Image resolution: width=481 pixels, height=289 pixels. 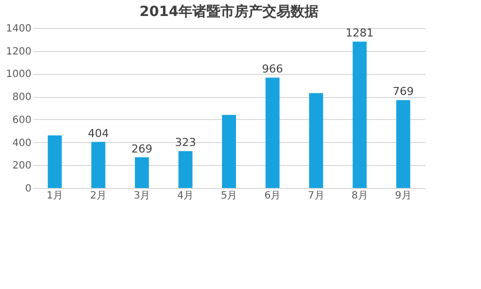 I want to click on x-tick-label: 7月, so click(x=316, y=196).